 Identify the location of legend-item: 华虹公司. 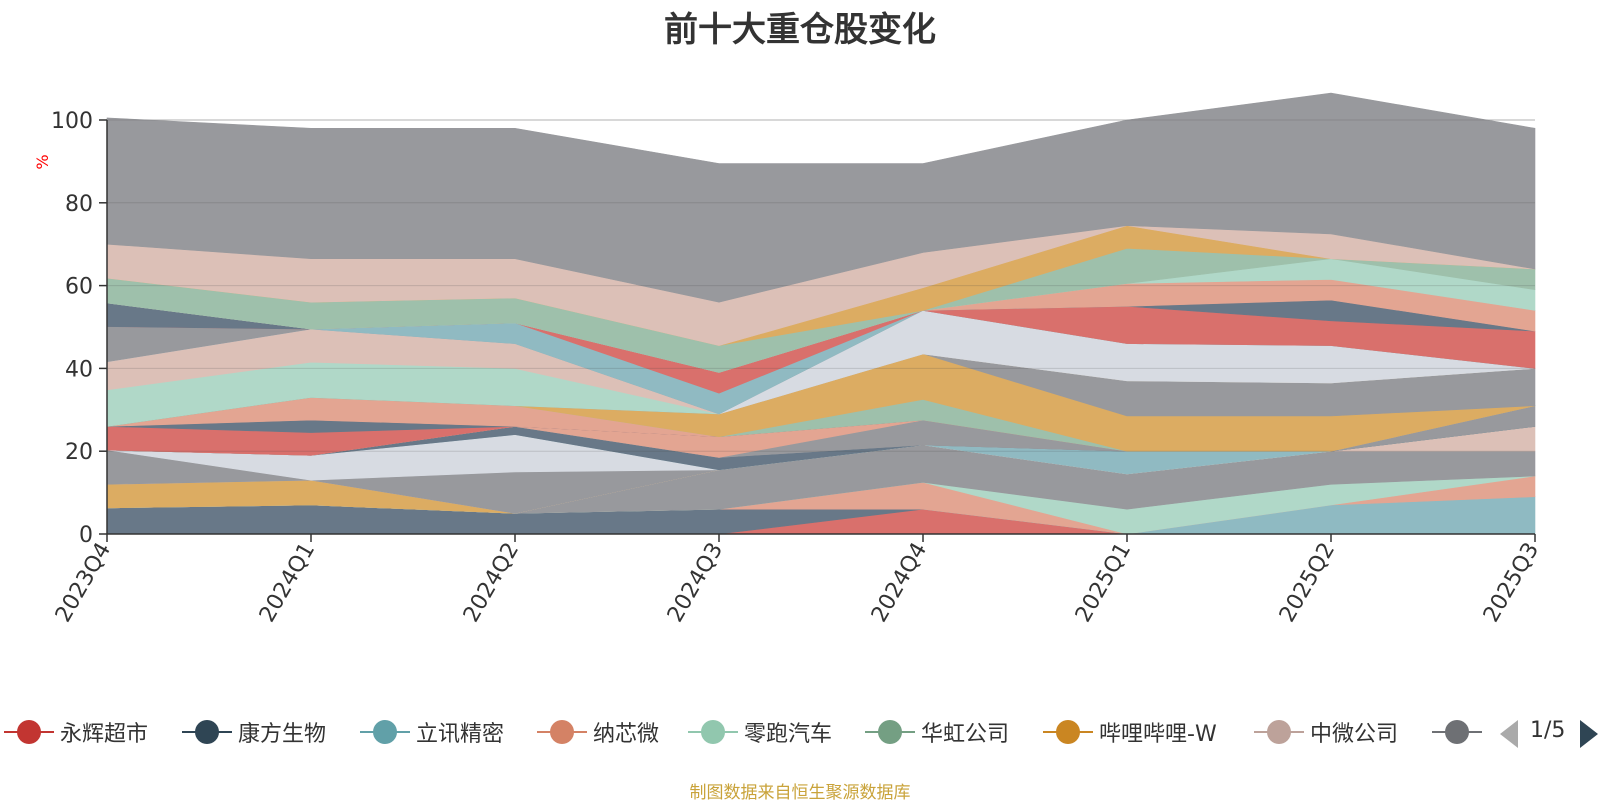
(935, 732).